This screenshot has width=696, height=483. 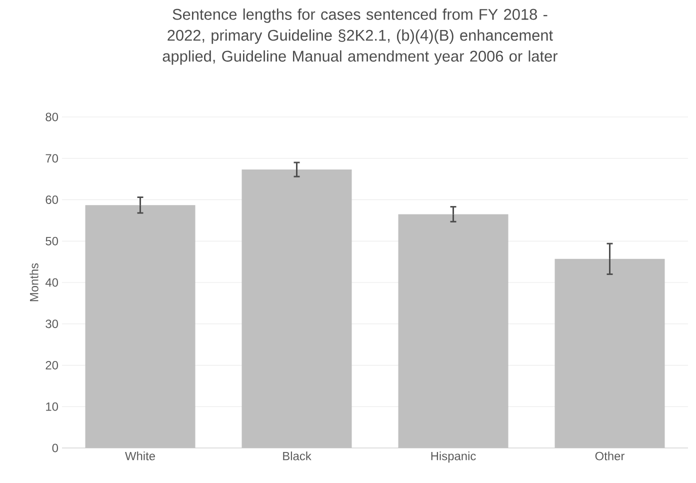 What do you see at coordinates (52, 200) in the screenshot?
I see `y-tick-label: 60` at bounding box center [52, 200].